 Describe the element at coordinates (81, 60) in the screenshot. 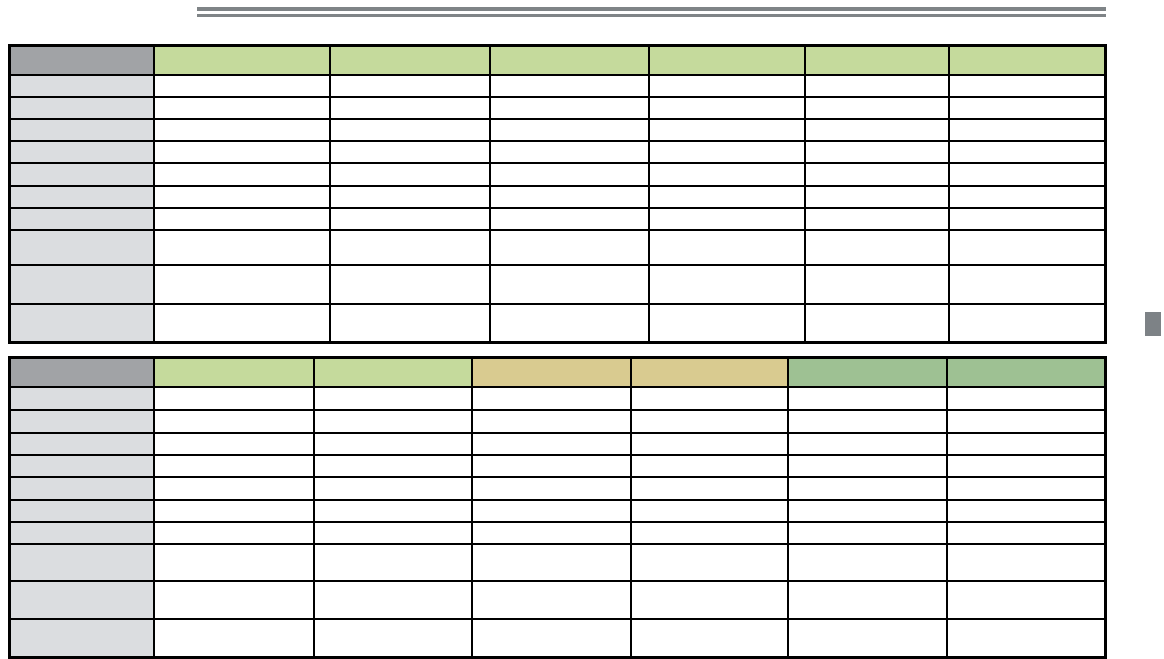

I see `corner-header-cell` at that location.